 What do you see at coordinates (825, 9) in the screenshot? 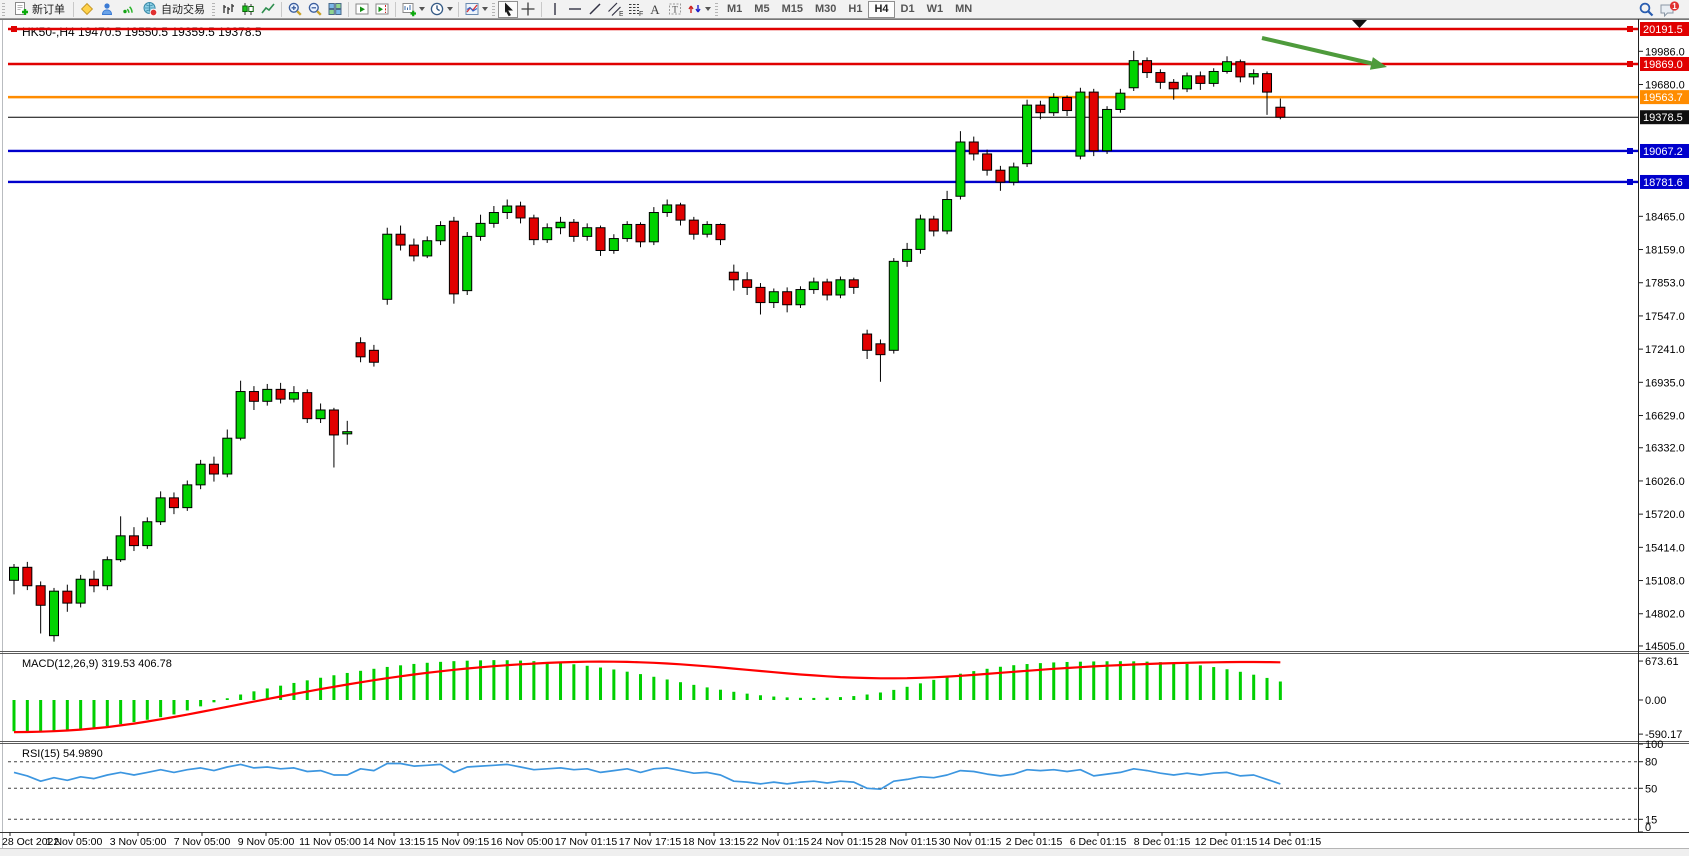
I see `timeframe-button-M30: M30` at bounding box center [825, 9].